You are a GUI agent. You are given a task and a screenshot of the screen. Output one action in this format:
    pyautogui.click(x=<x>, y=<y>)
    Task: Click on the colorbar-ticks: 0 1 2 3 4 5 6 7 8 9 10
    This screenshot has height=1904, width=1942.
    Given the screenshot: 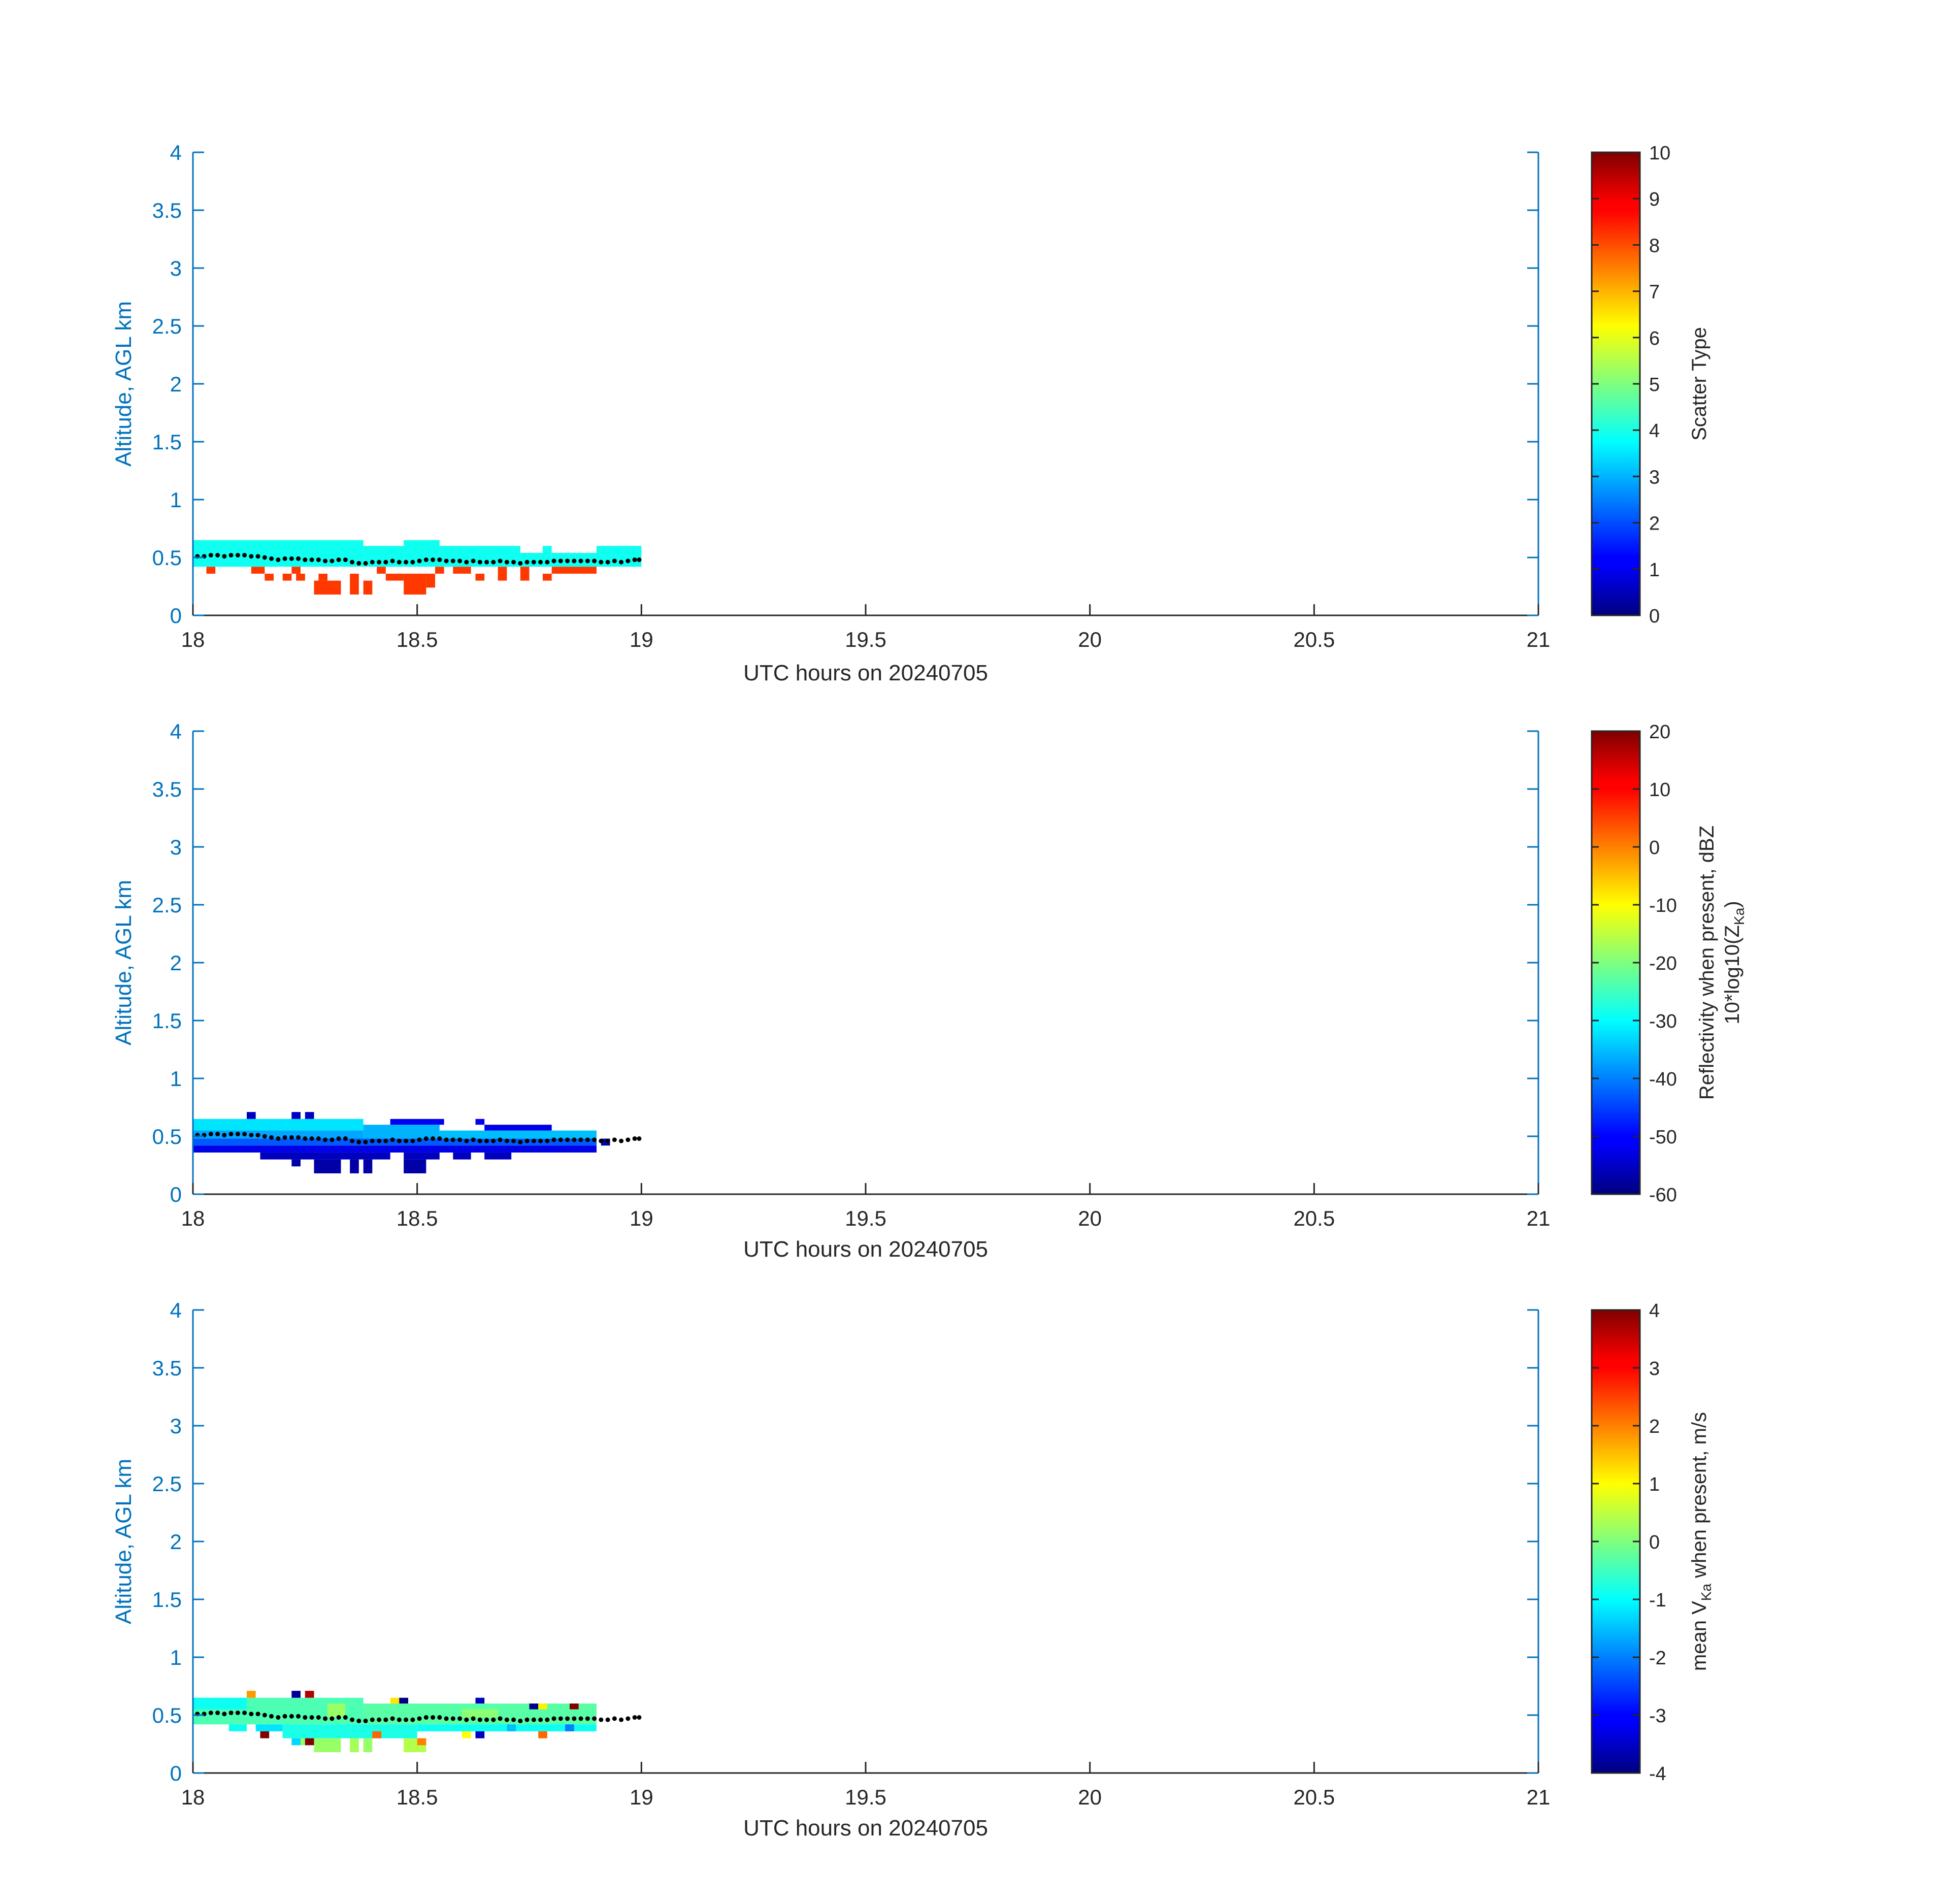 What is the action you would take?
    pyautogui.click(x=1631, y=385)
    